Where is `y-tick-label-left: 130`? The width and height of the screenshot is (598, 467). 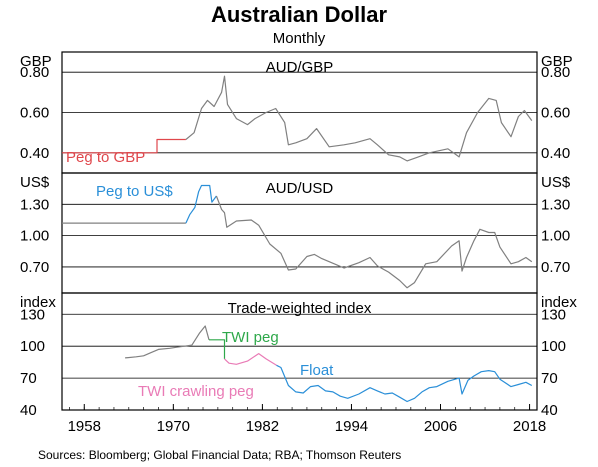 y-tick-label-left: 130 is located at coordinates (32, 314).